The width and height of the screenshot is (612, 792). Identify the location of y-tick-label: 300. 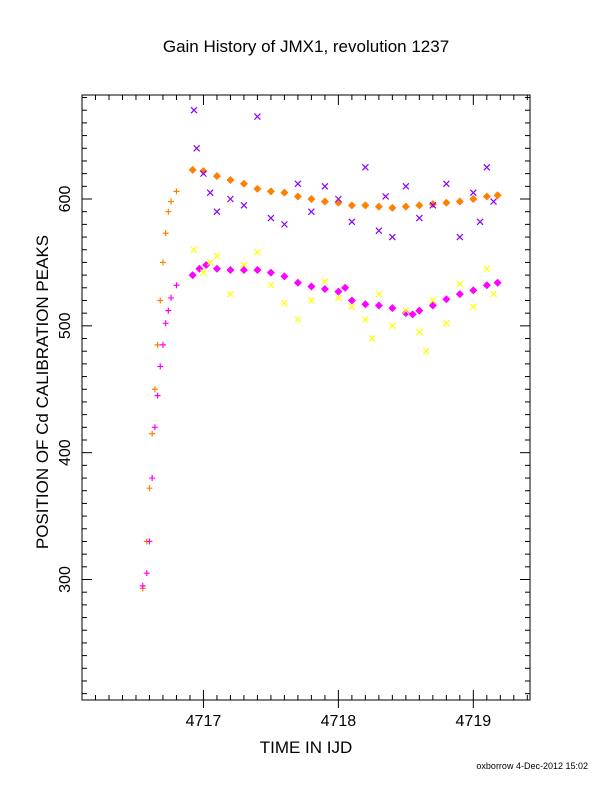
(65, 579).